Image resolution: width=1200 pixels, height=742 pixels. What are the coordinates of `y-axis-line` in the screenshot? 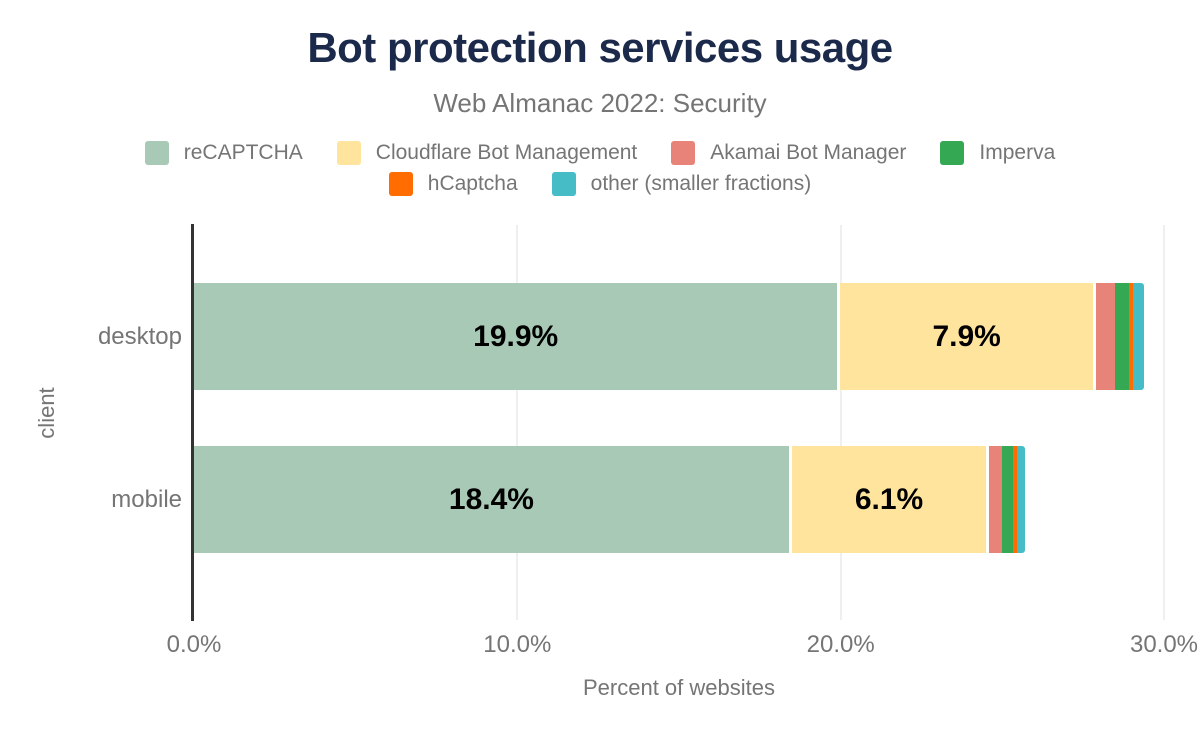 It's located at (192, 422).